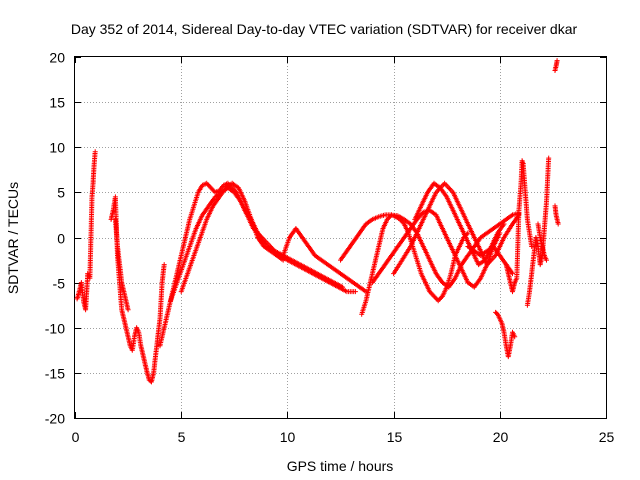 This screenshot has width=640, height=480. What do you see at coordinates (76, 437) in the screenshot?
I see `x-tick-label: 0` at bounding box center [76, 437].